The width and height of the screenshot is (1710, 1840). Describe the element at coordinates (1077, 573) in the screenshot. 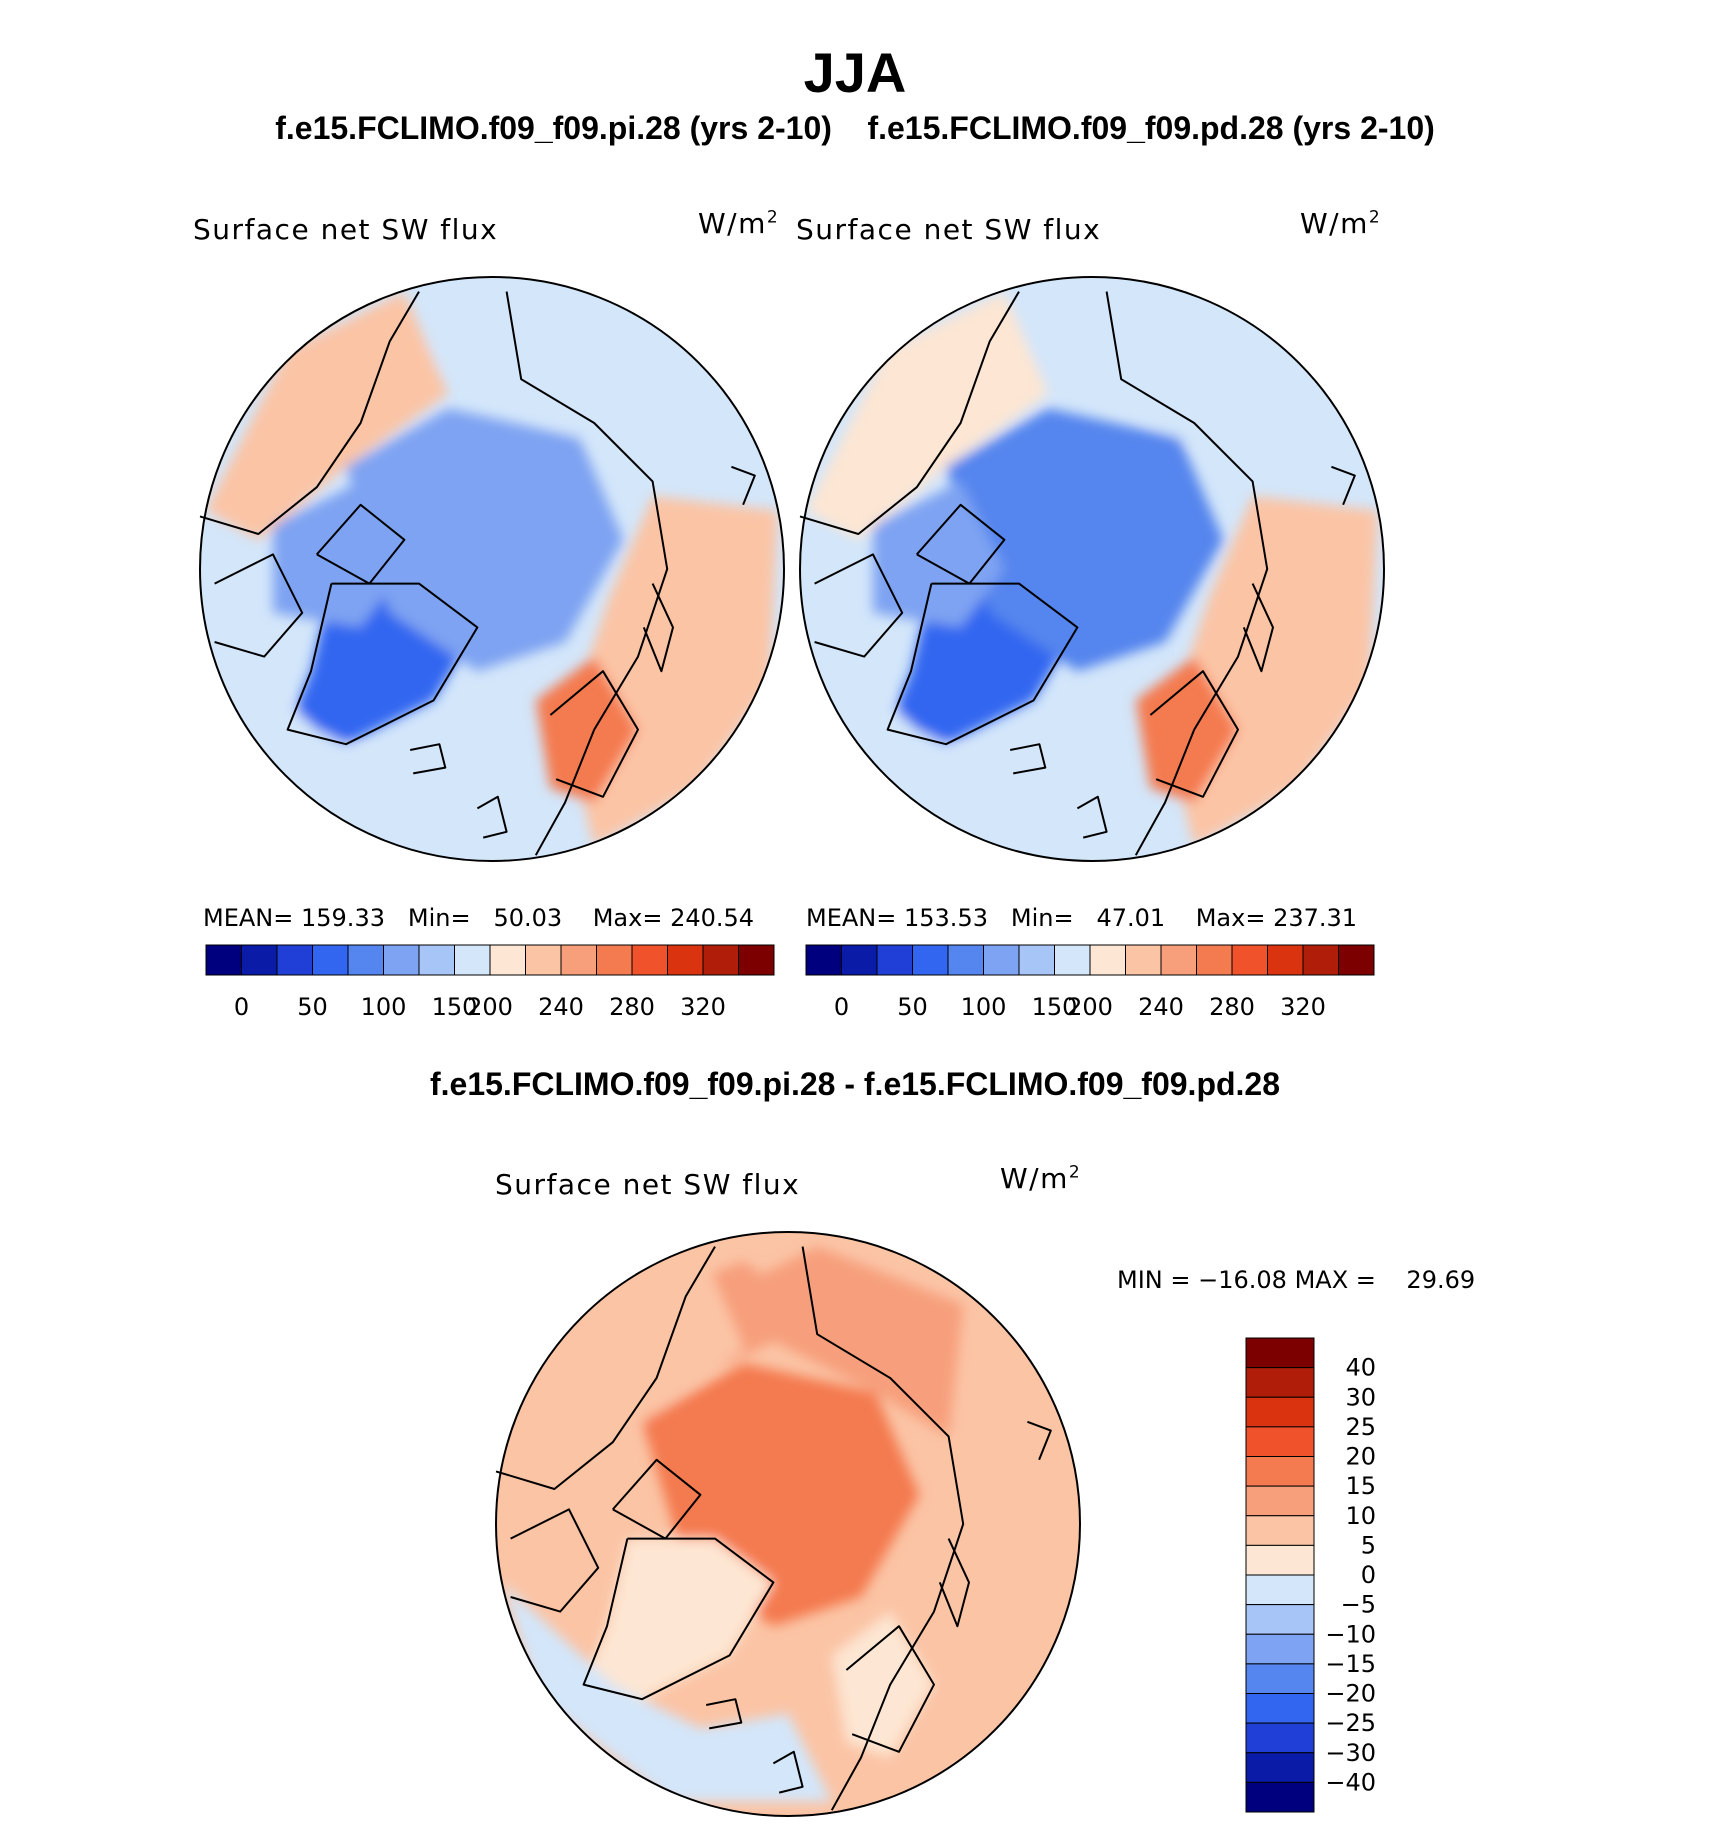

I see `panel2-coastlines` at that location.